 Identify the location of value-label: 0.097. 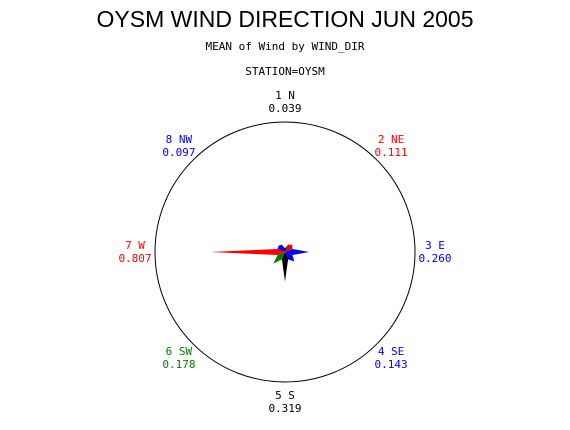
(178, 152).